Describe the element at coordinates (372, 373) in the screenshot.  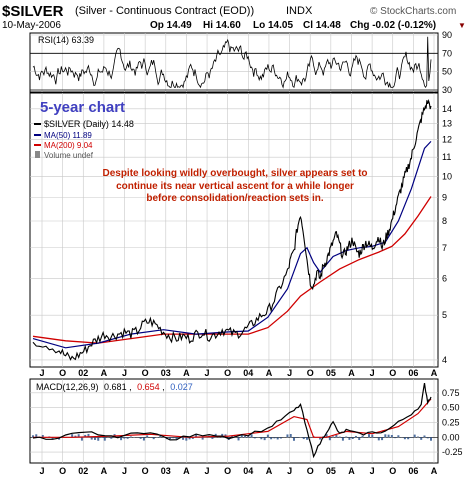
I see `price-x-tick-16: J` at that location.